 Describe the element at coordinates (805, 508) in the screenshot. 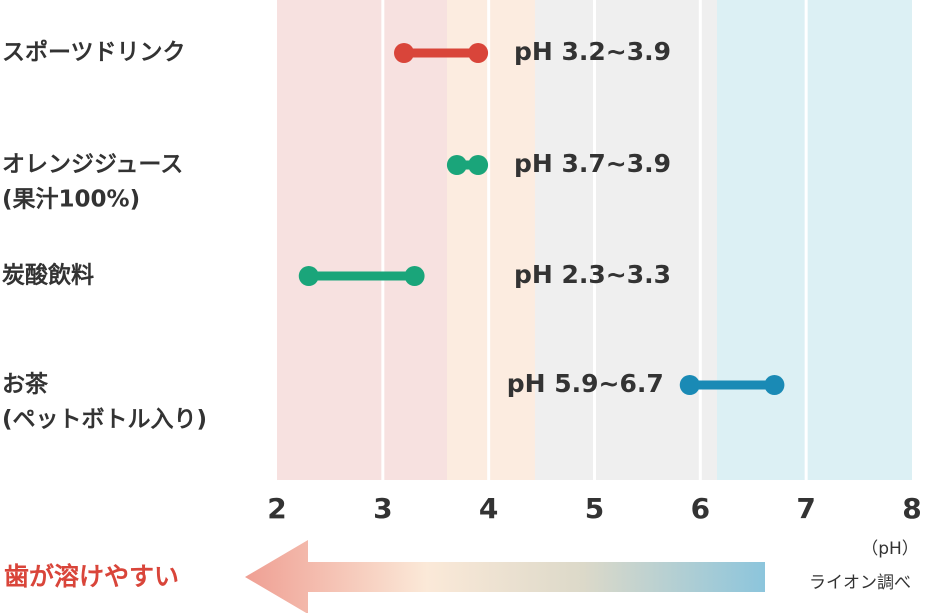

I see `x-tick-label: 7` at that location.